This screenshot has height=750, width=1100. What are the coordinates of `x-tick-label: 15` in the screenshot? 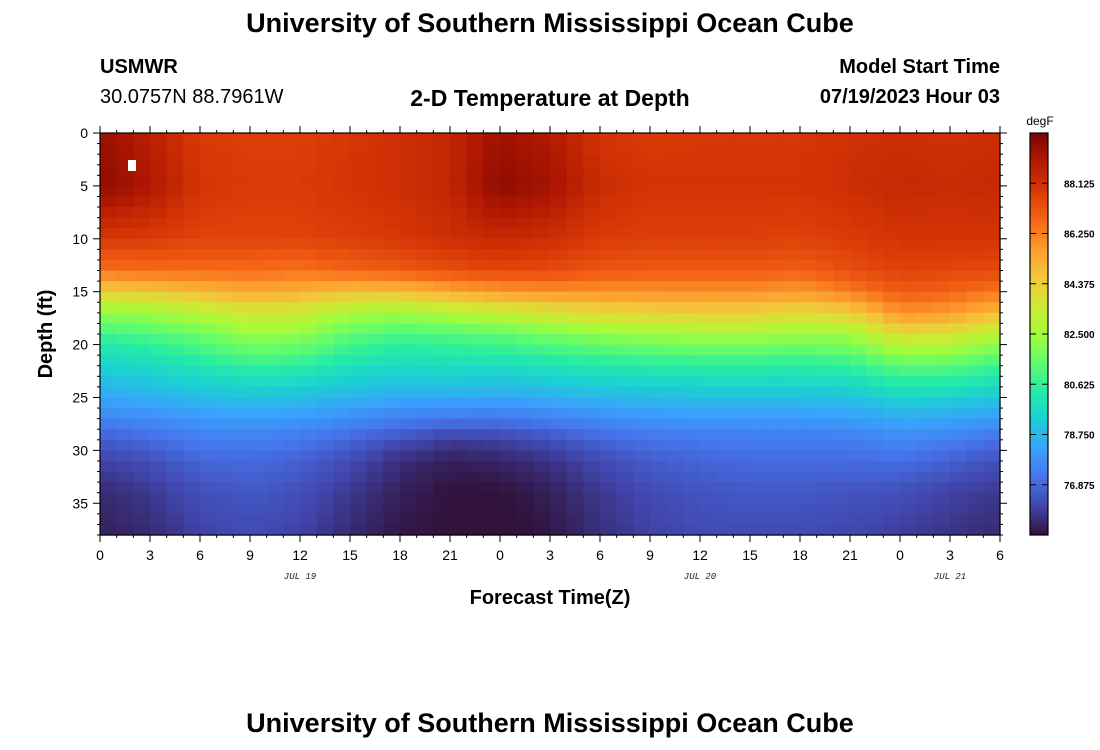 It's located at (350, 555).